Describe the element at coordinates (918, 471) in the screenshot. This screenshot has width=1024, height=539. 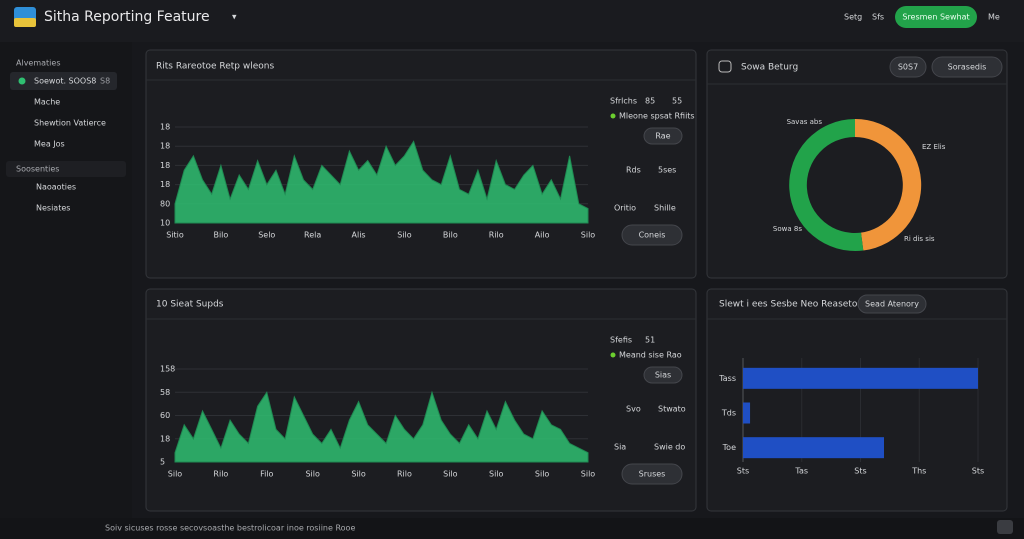
I see `x-tick-label: Ths` at that location.